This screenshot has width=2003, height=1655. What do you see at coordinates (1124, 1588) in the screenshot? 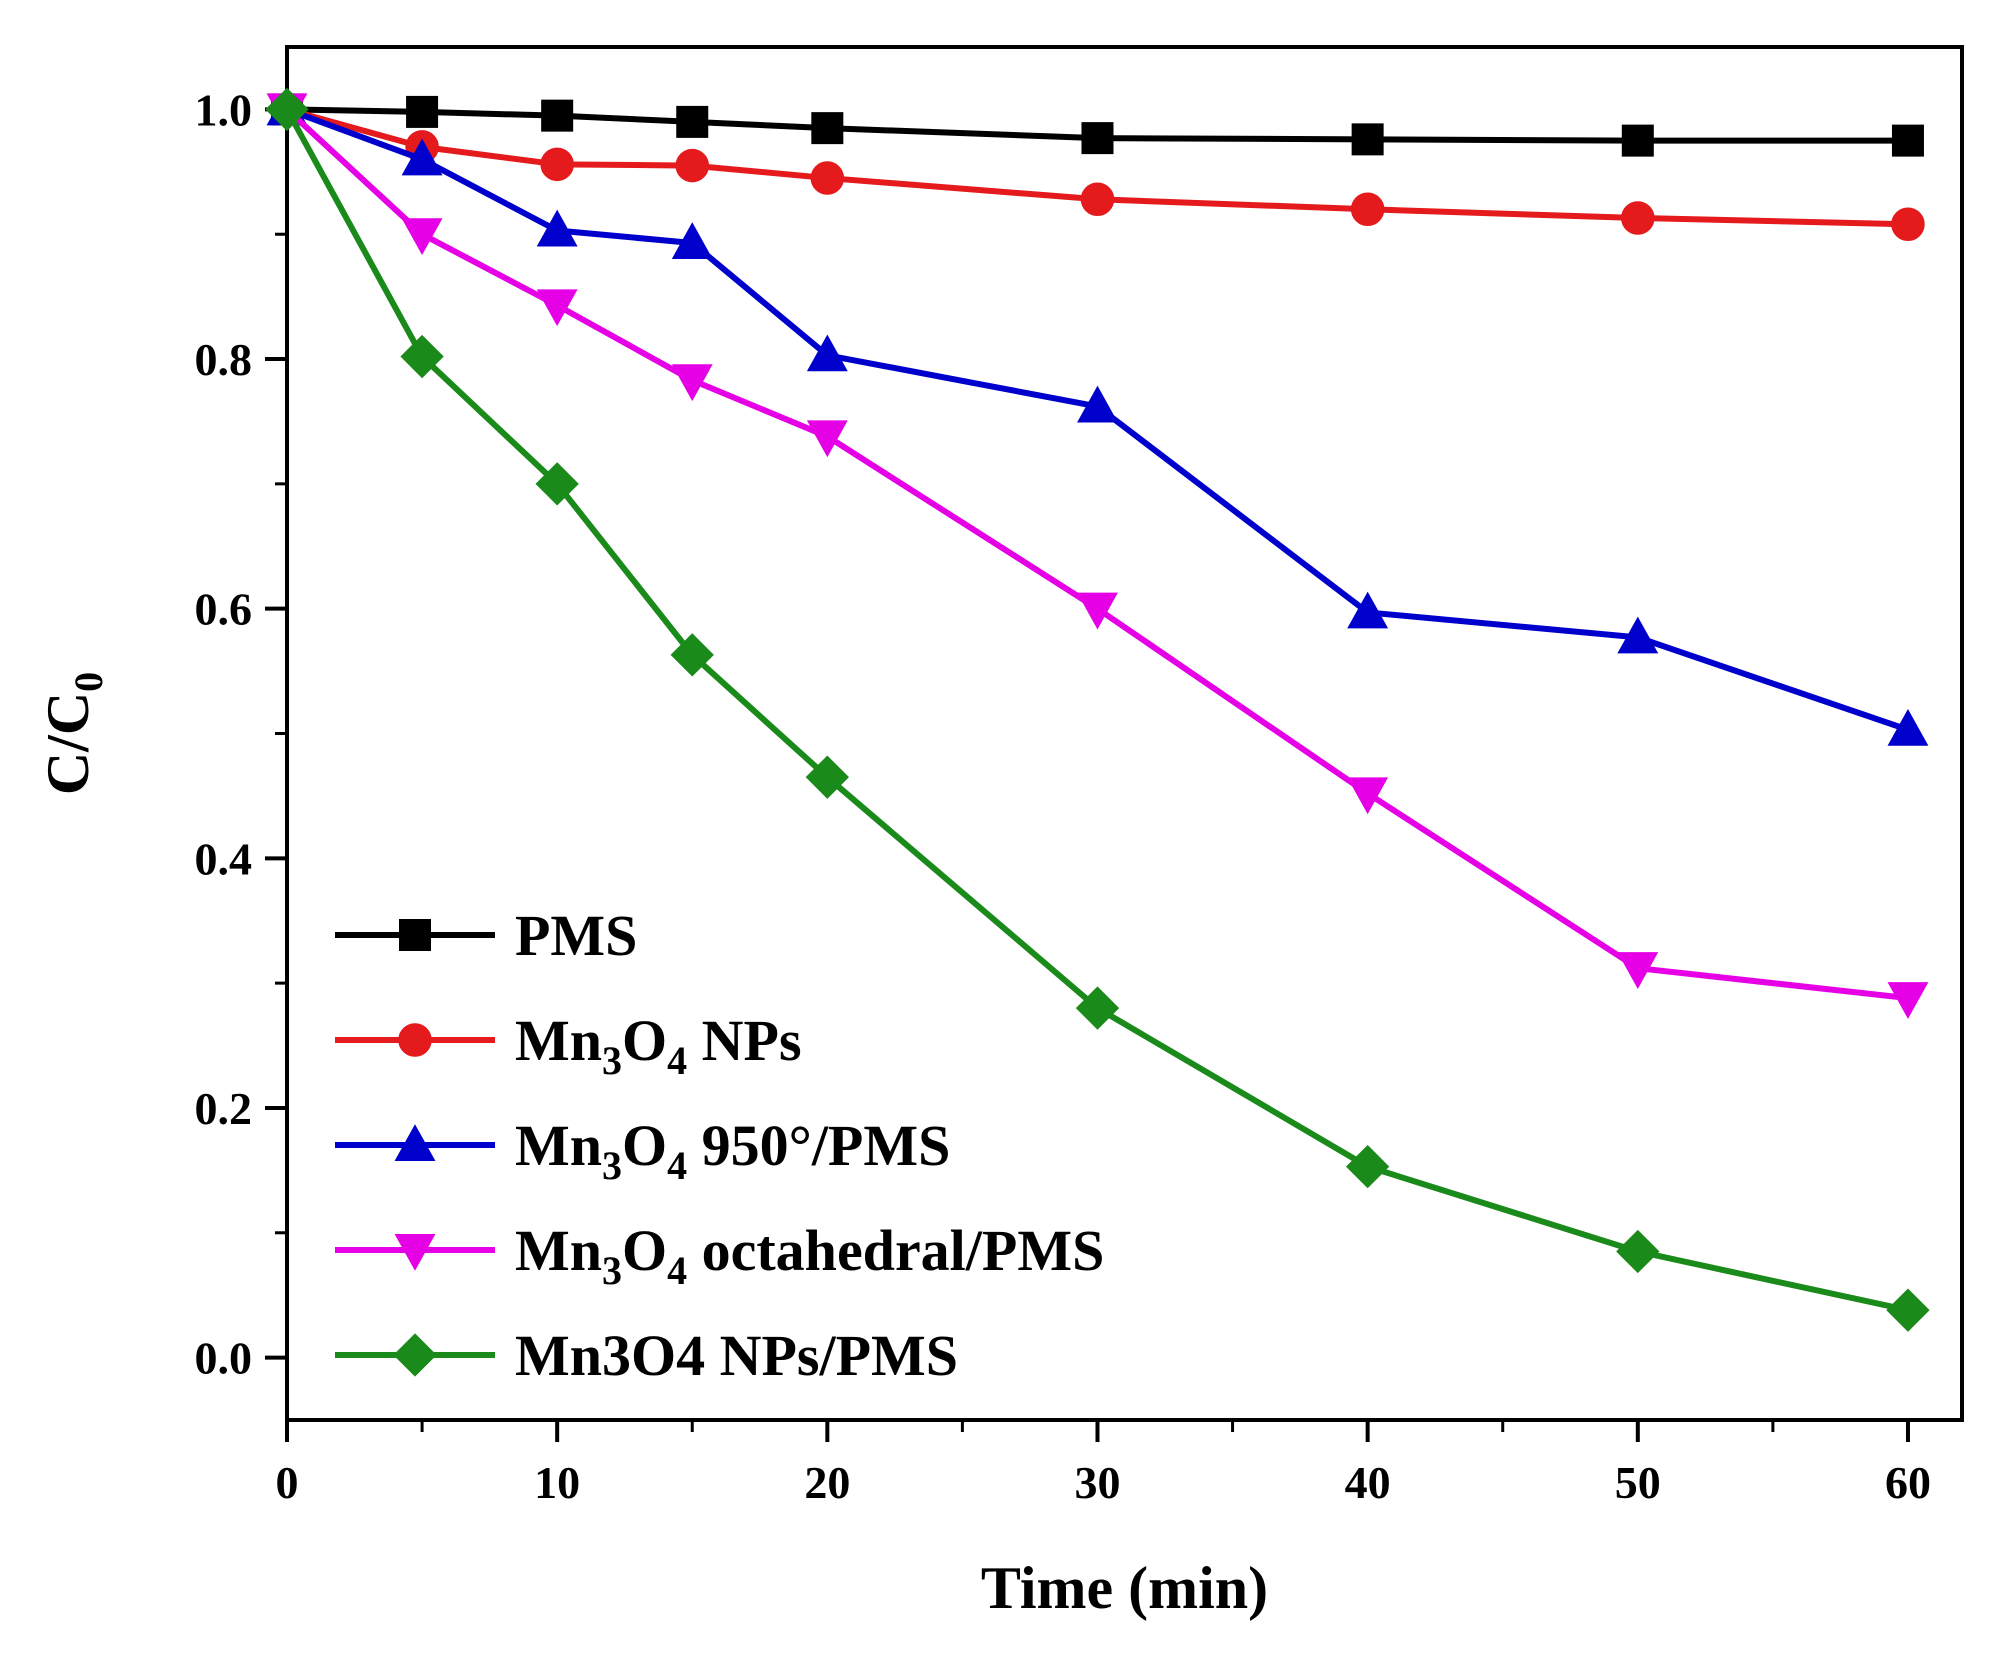
I see `x-axis-title: Time (min)` at bounding box center [1124, 1588].